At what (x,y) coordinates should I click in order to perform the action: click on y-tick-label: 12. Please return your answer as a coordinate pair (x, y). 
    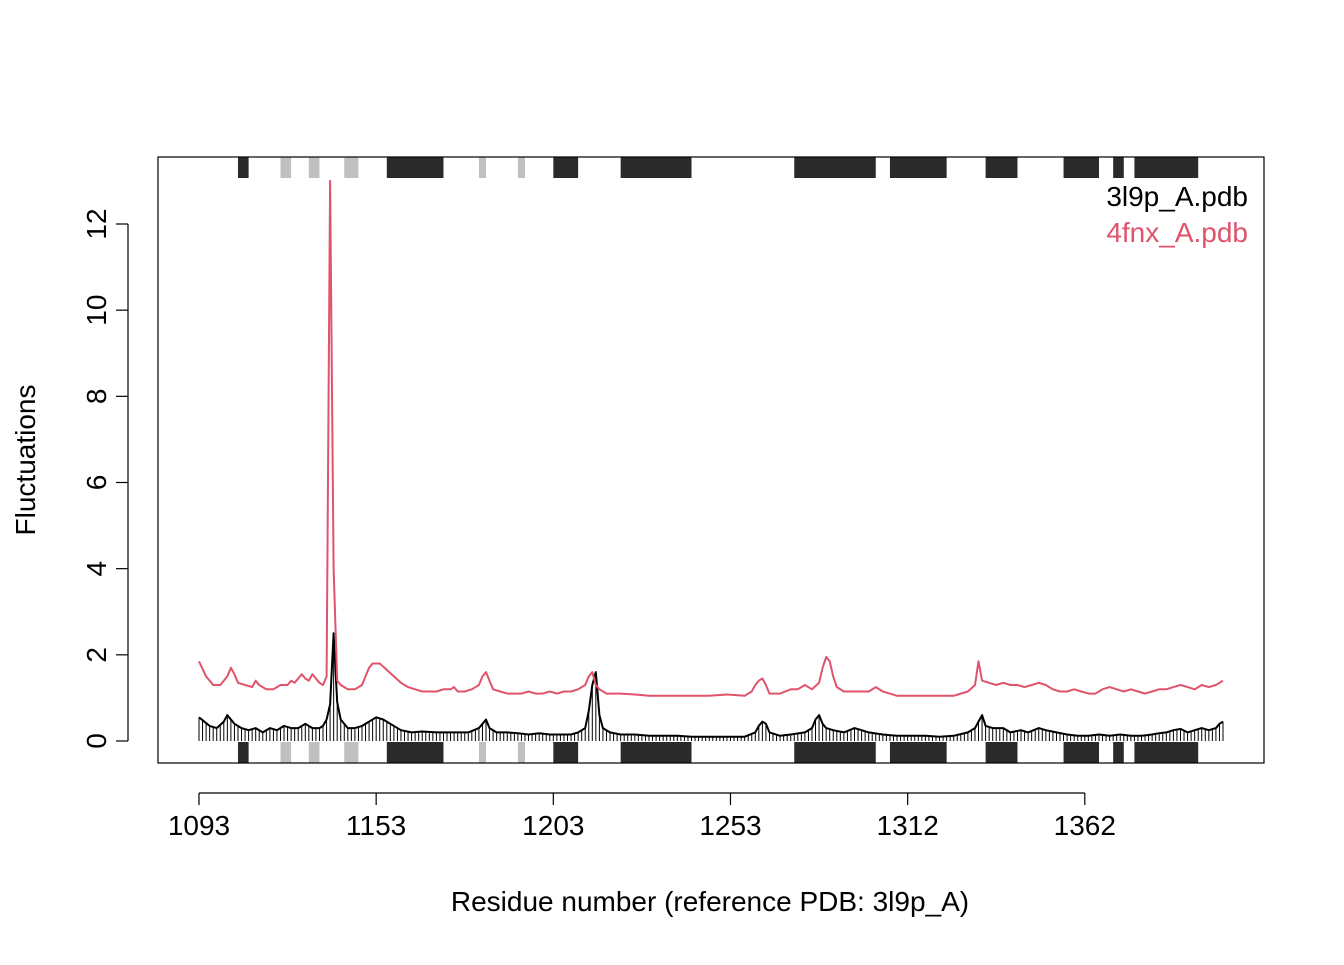
    Looking at the image, I should click on (96, 223).